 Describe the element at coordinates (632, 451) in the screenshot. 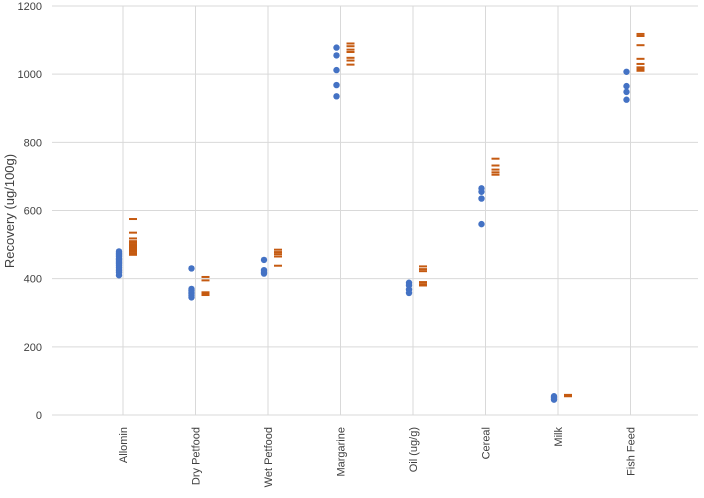

I see `x-tick-label: Fish Feed` at that location.